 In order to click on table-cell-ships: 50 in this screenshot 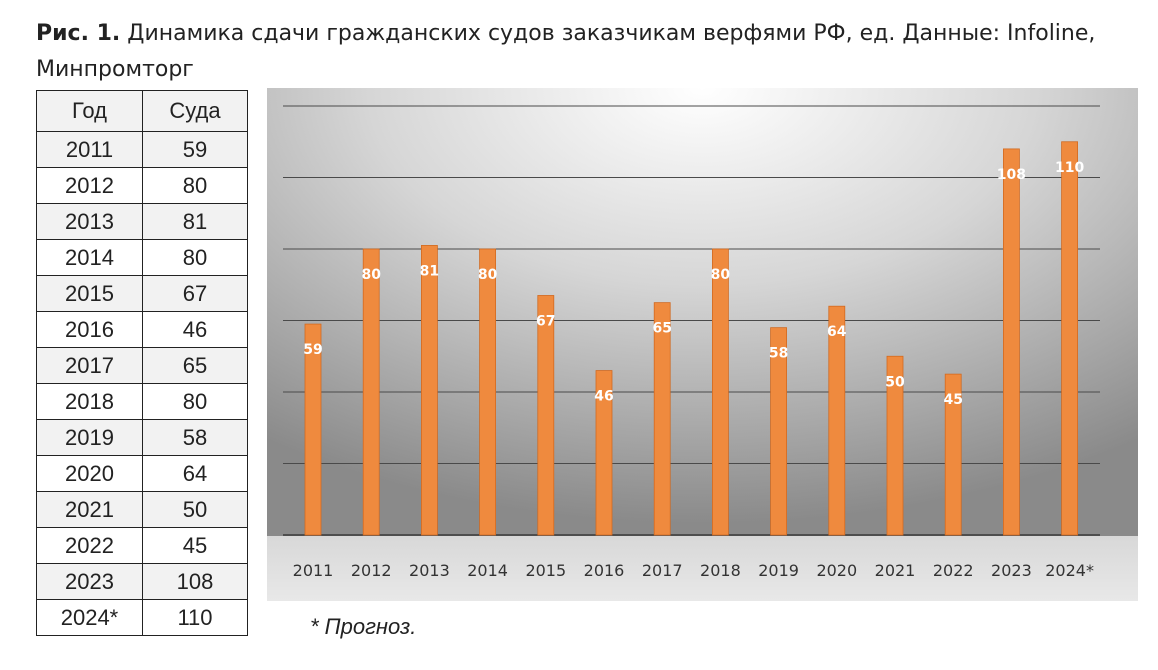, I will do `click(195, 509)`.